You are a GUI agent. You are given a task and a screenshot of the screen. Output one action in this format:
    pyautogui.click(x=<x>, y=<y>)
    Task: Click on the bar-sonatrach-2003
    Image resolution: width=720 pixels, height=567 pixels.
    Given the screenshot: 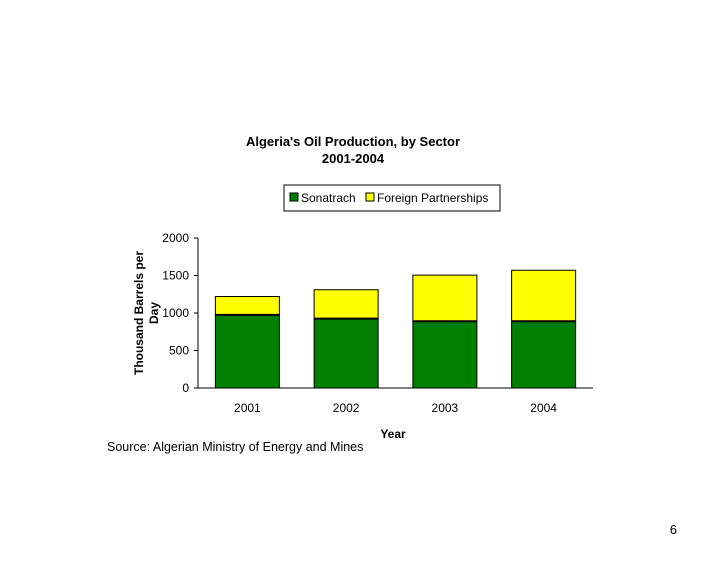 What is the action you would take?
    pyautogui.click(x=445, y=354)
    